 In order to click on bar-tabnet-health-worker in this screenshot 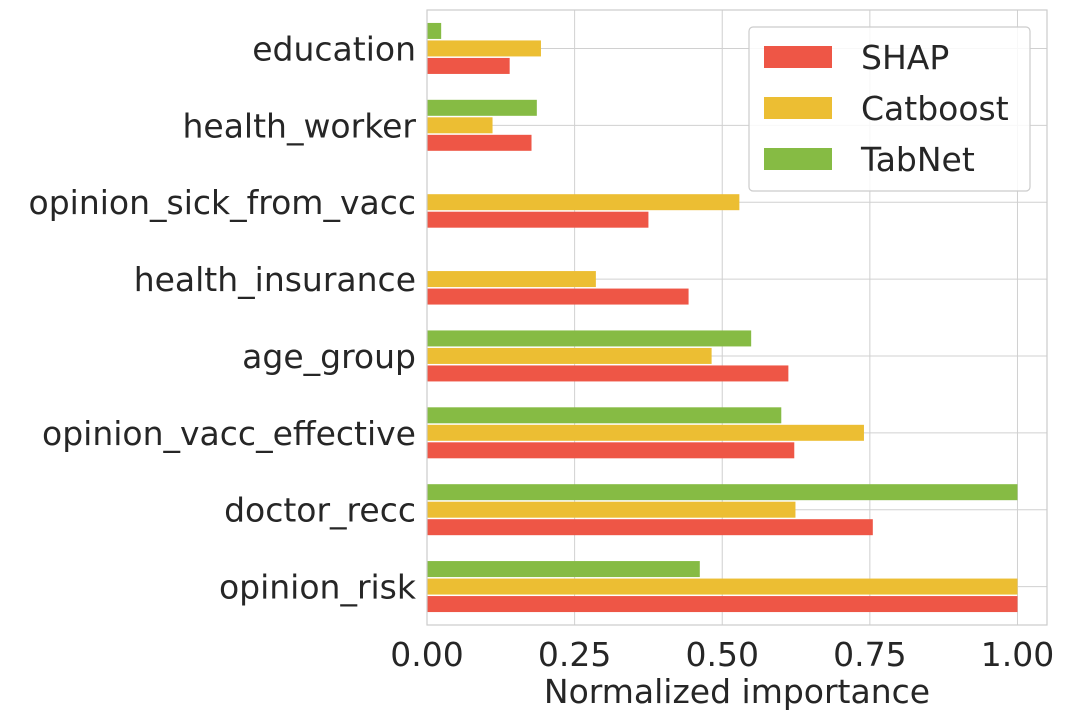, I will do `click(482, 107)`.